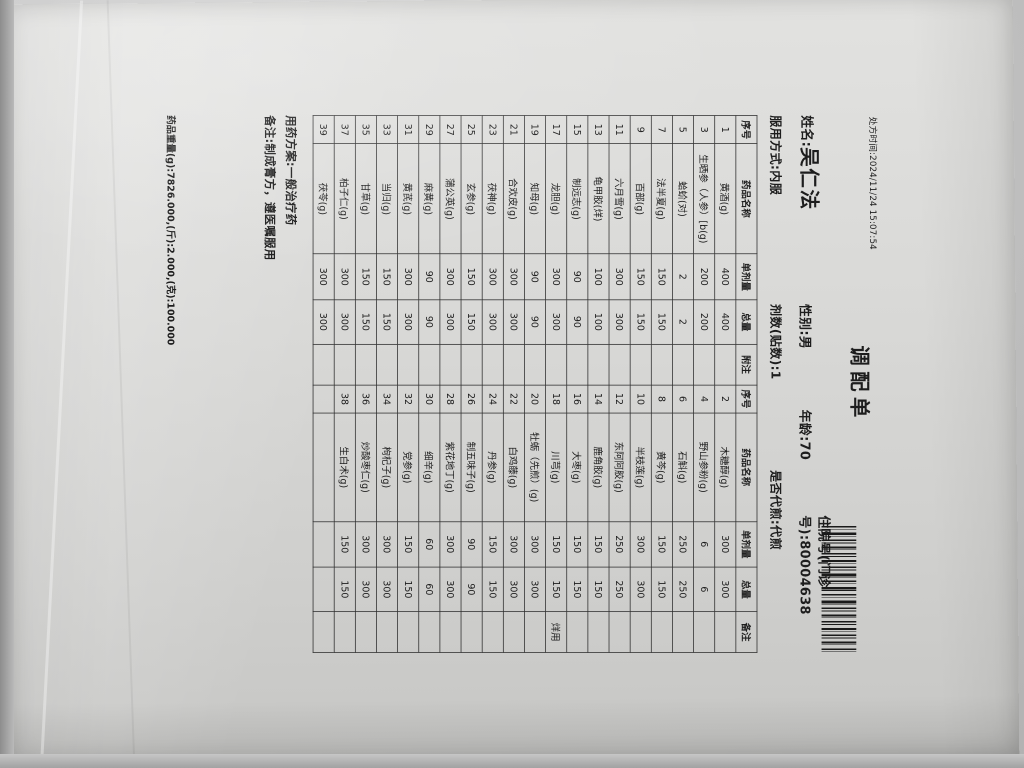 The height and width of the screenshot is (768, 1024). Describe the element at coordinates (620, 467) in the screenshot. I see `cell-name-right: 东阿阿胶(g)` at that location.